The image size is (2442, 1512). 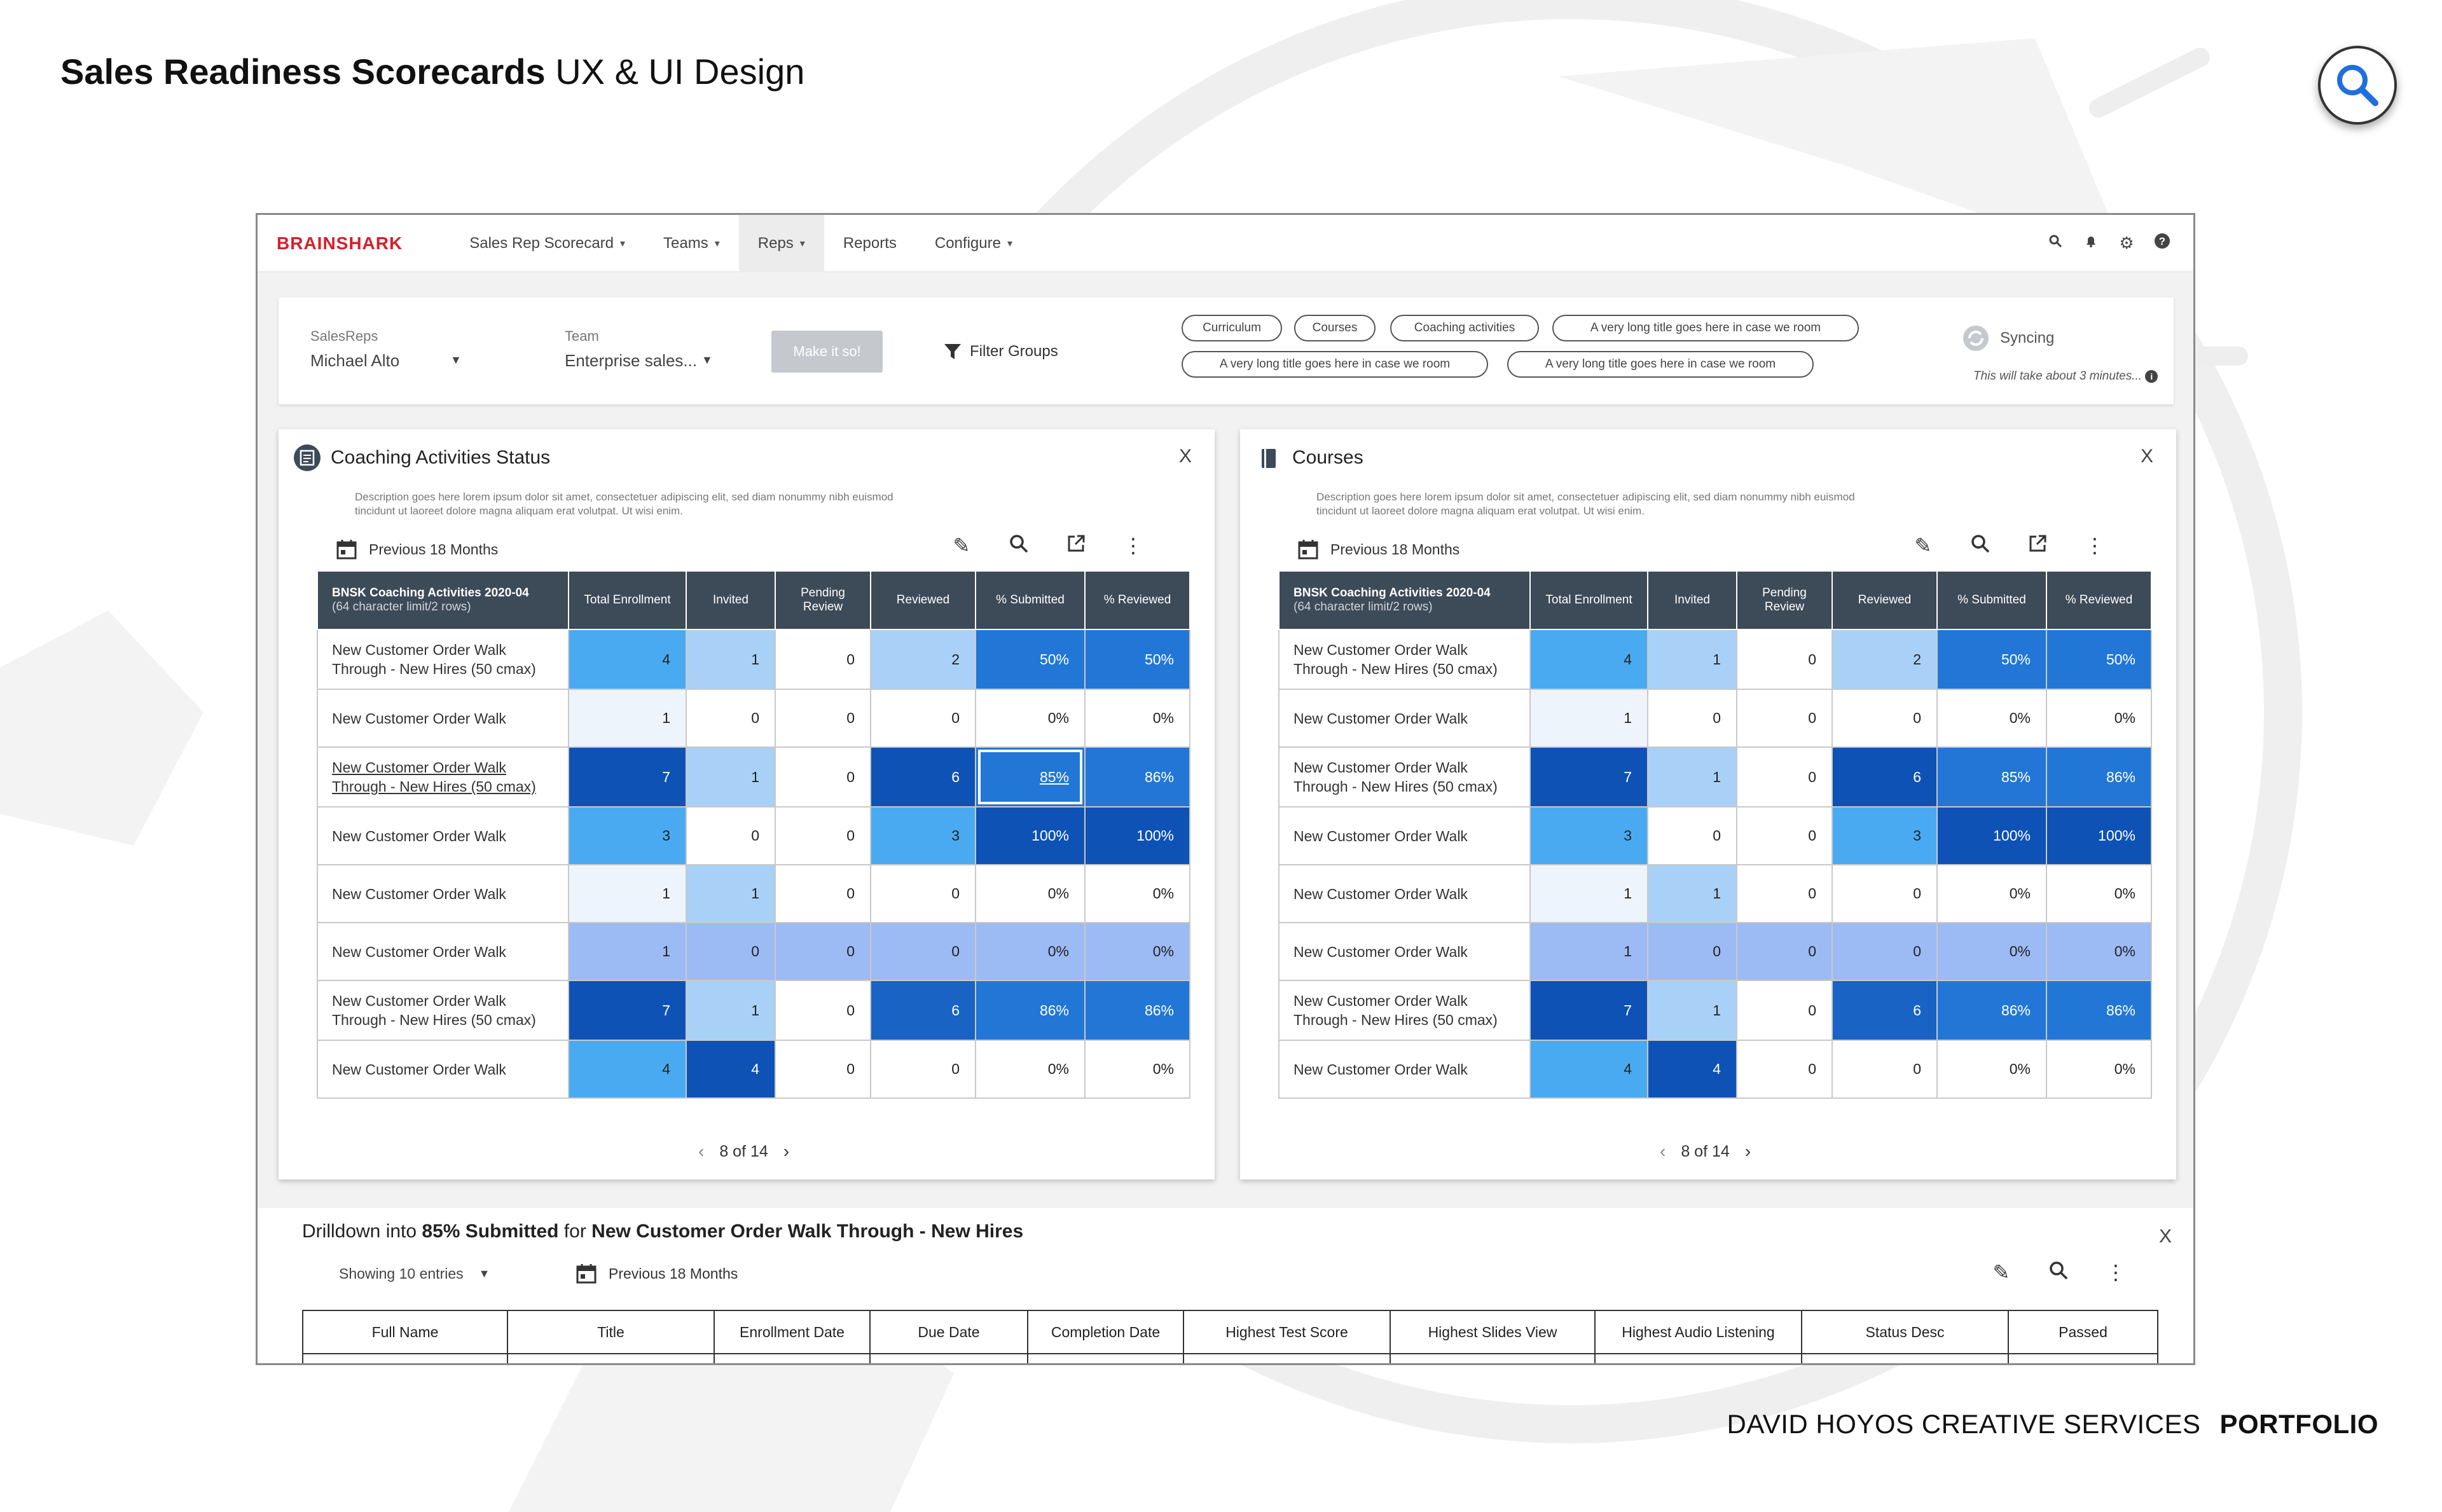 What do you see at coordinates (1287, 1332) in the screenshot?
I see `column-header: Highest Test Score` at bounding box center [1287, 1332].